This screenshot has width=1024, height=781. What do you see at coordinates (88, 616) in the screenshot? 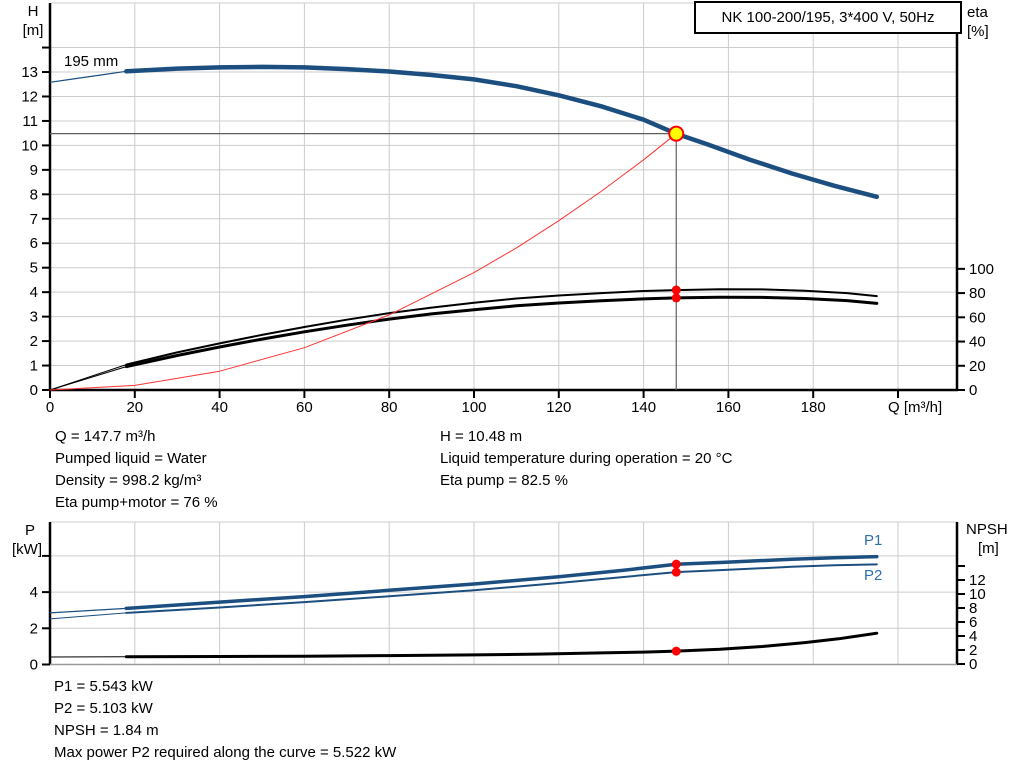
I see `p2-thin-ext` at bounding box center [88, 616].